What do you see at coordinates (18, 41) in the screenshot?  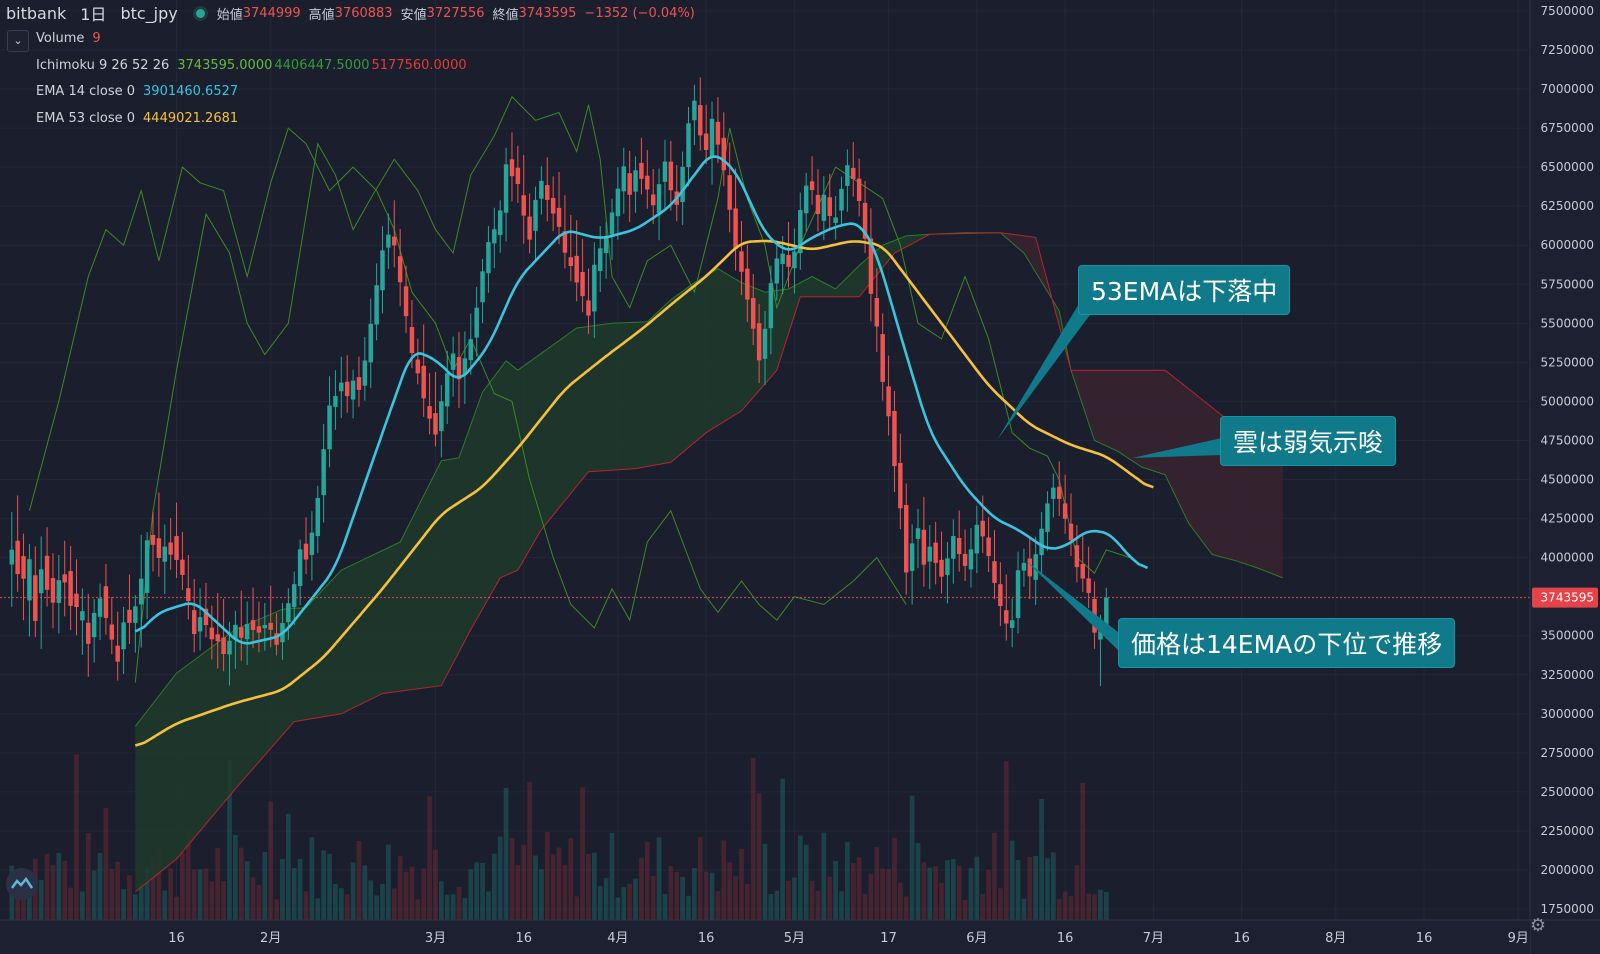 I see `collapse-legend-button: ⌄` at bounding box center [18, 41].